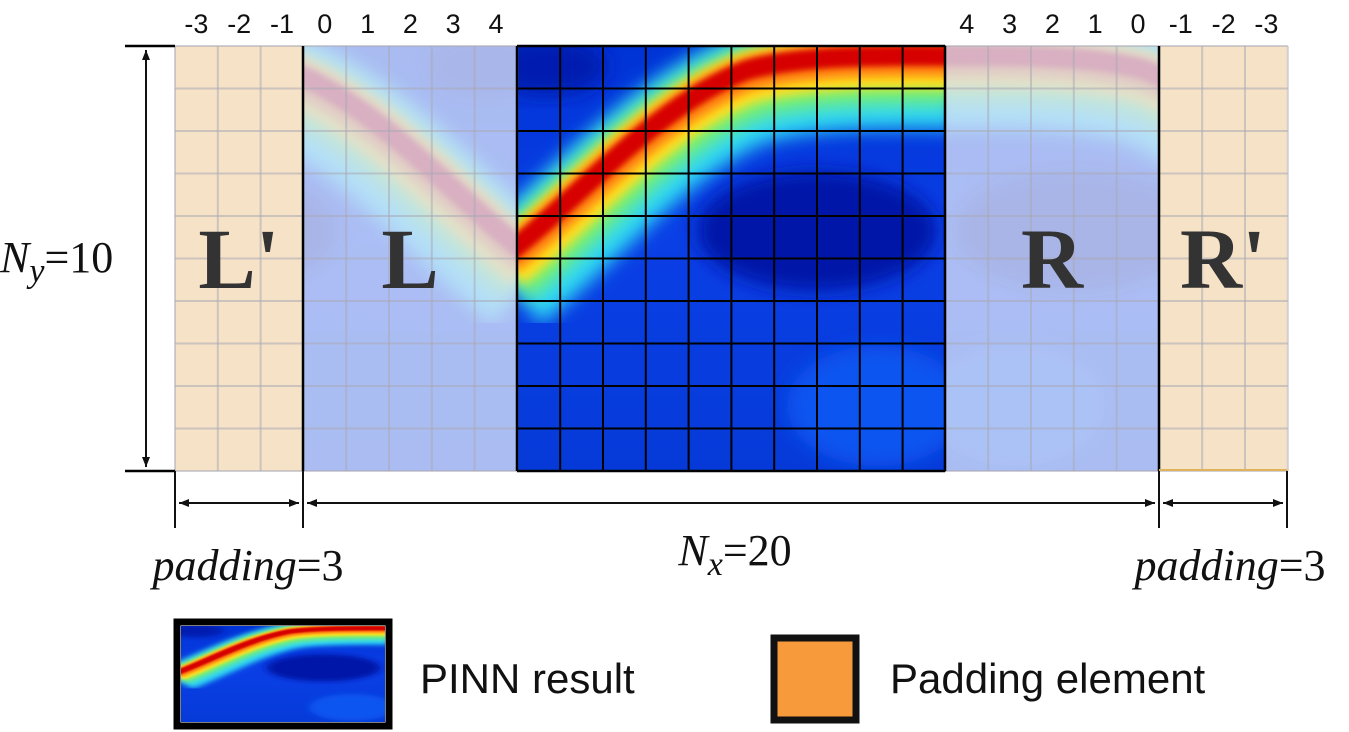  What do you see at coordinates (1052, 259) in the screenshot?
I see `region-label-right: R` at bounding box center [1052, 259].